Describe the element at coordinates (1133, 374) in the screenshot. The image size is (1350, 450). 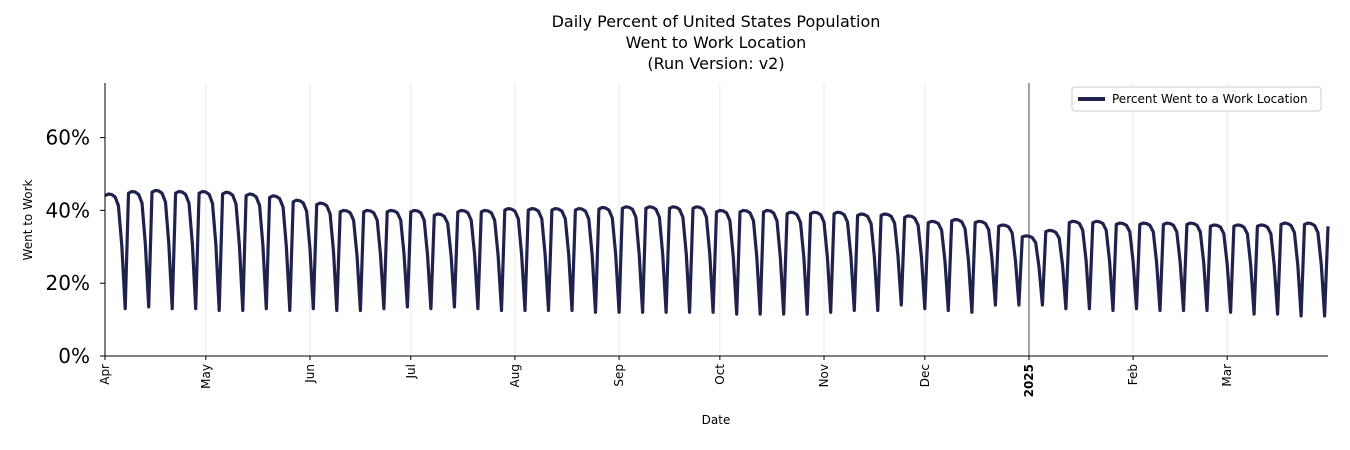
I see `x-tick-label: Feb` at that location.